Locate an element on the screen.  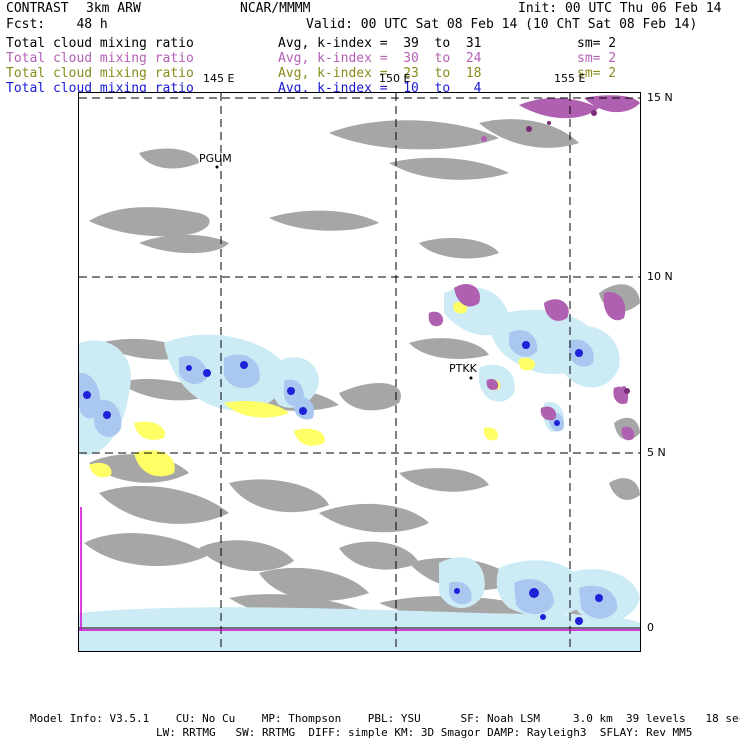
lat-label-5n: 5 N is located at coordinates (656, 452).